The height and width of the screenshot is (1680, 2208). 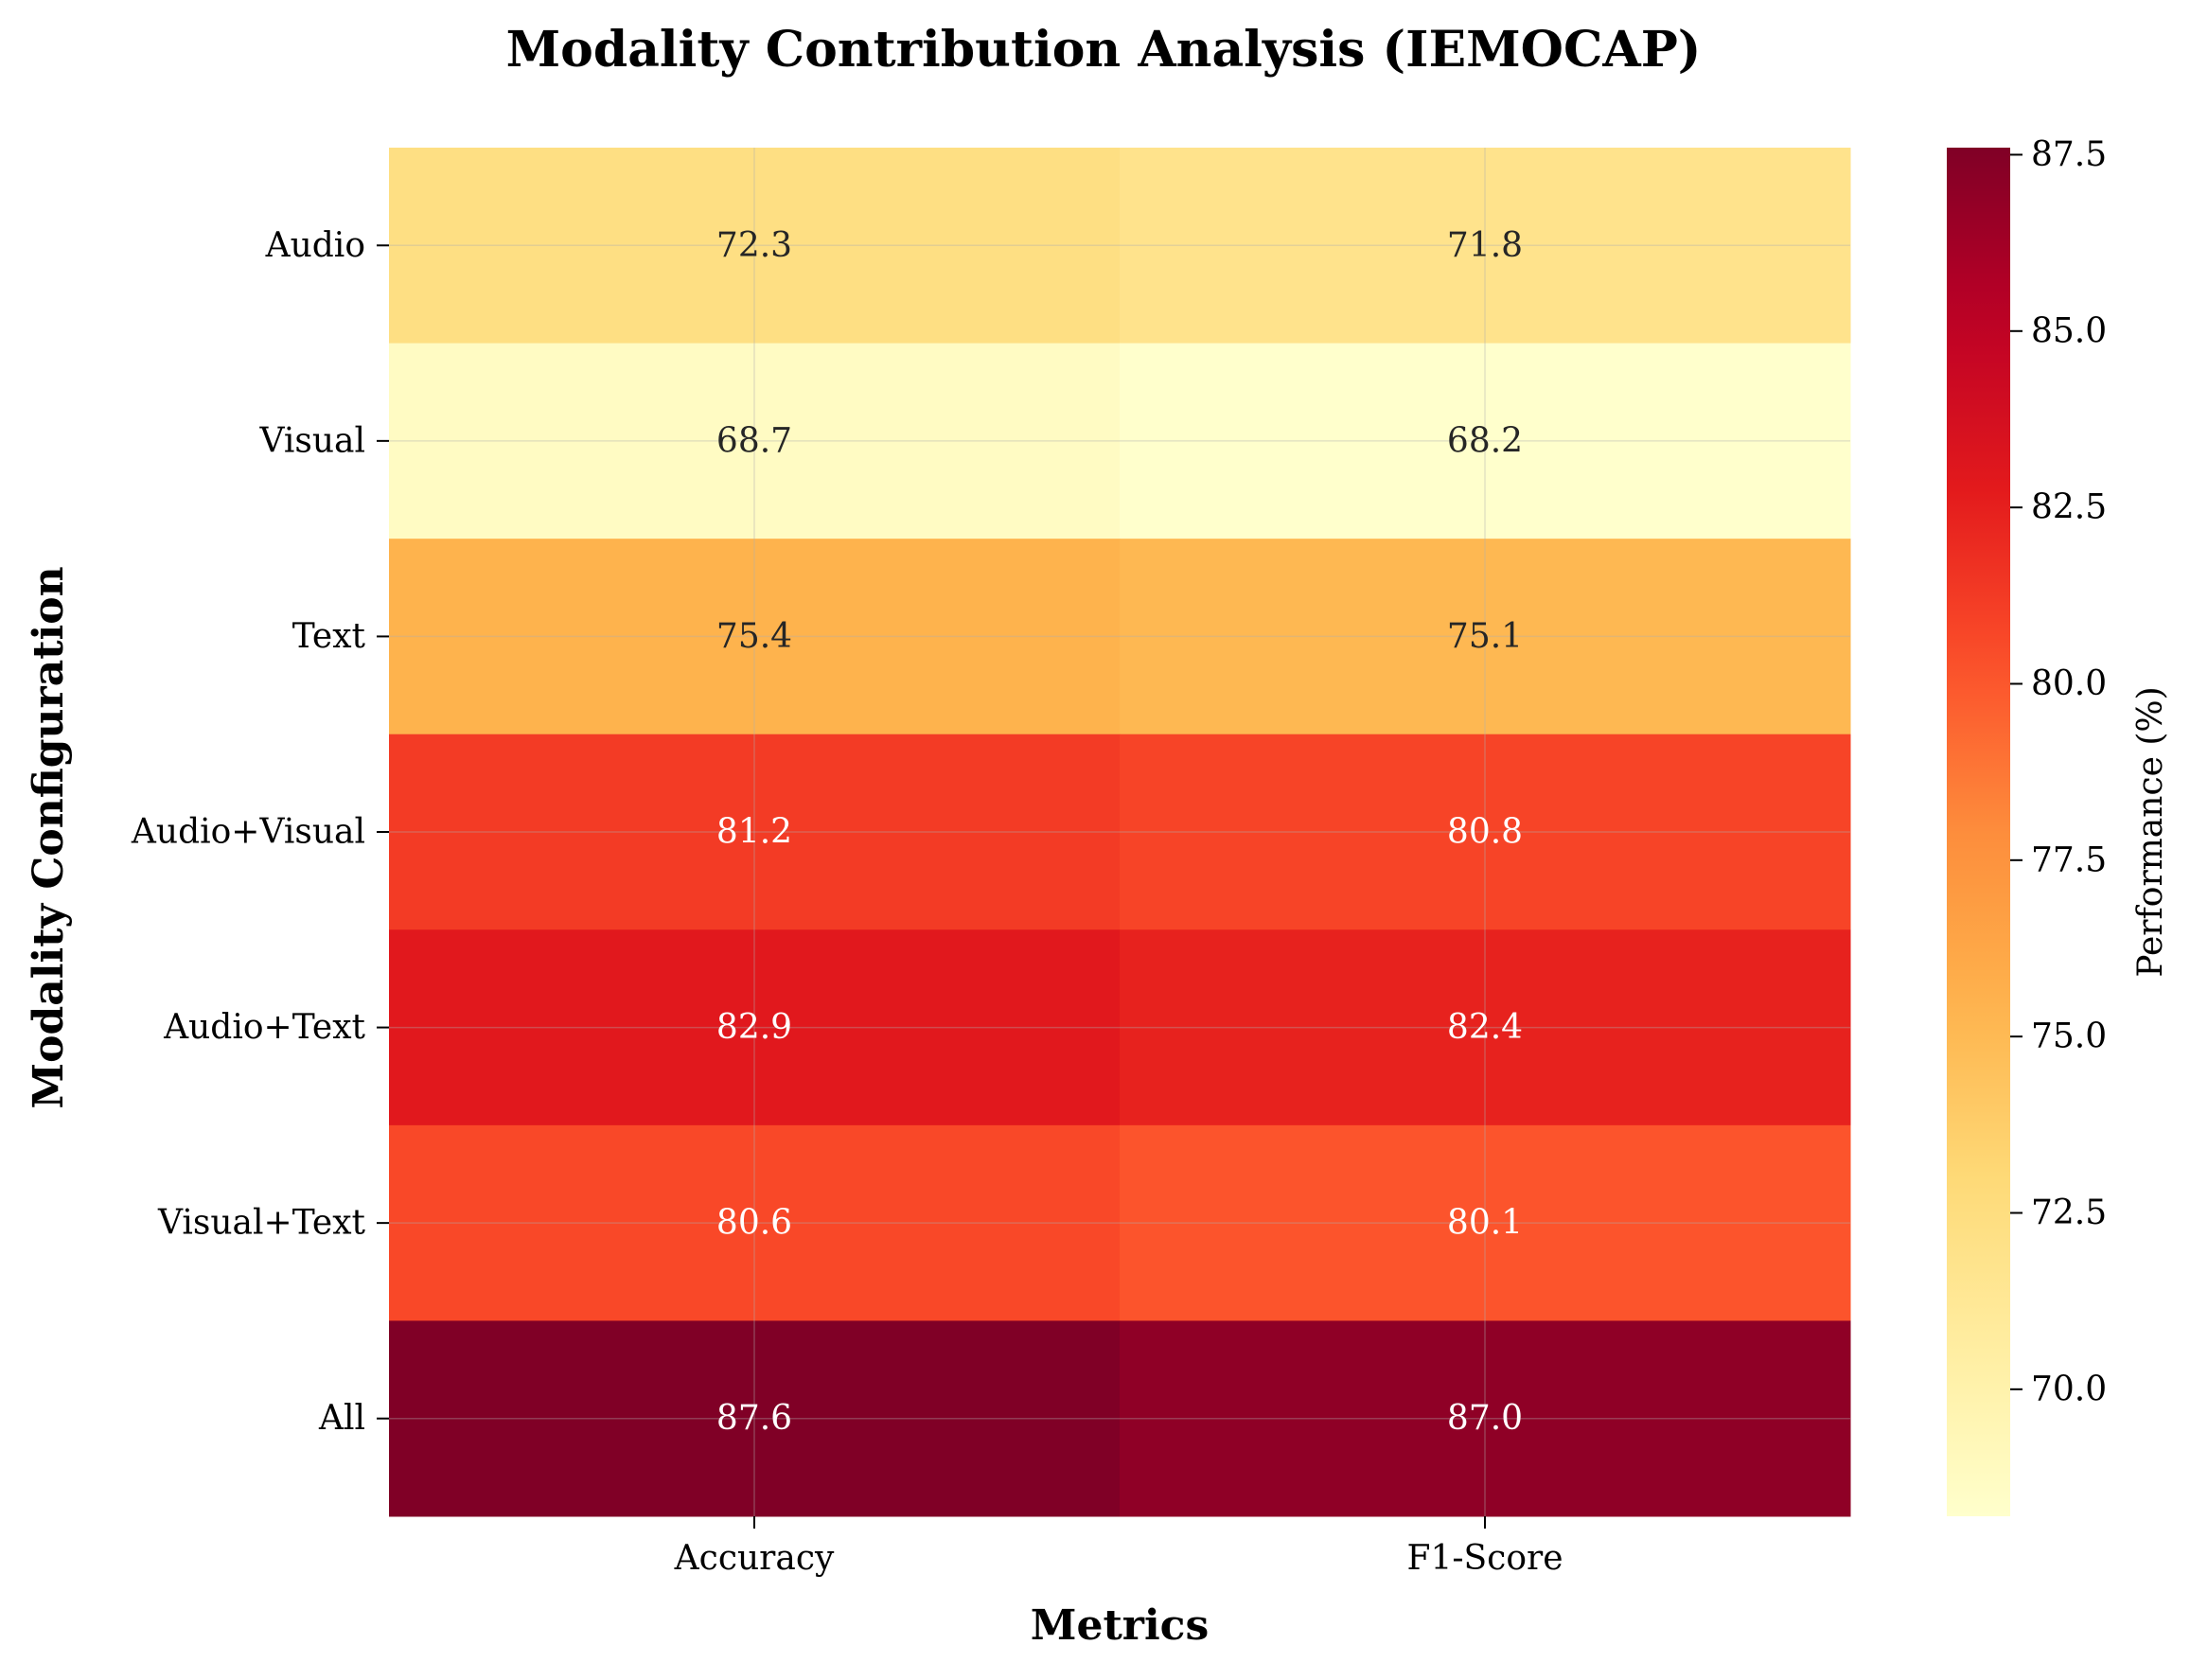 What do you see at coordinates (2069, 1389) in the screenshot?
I see `colorbar-tick-label: 70.0` at bounding box center [2069, 1389].